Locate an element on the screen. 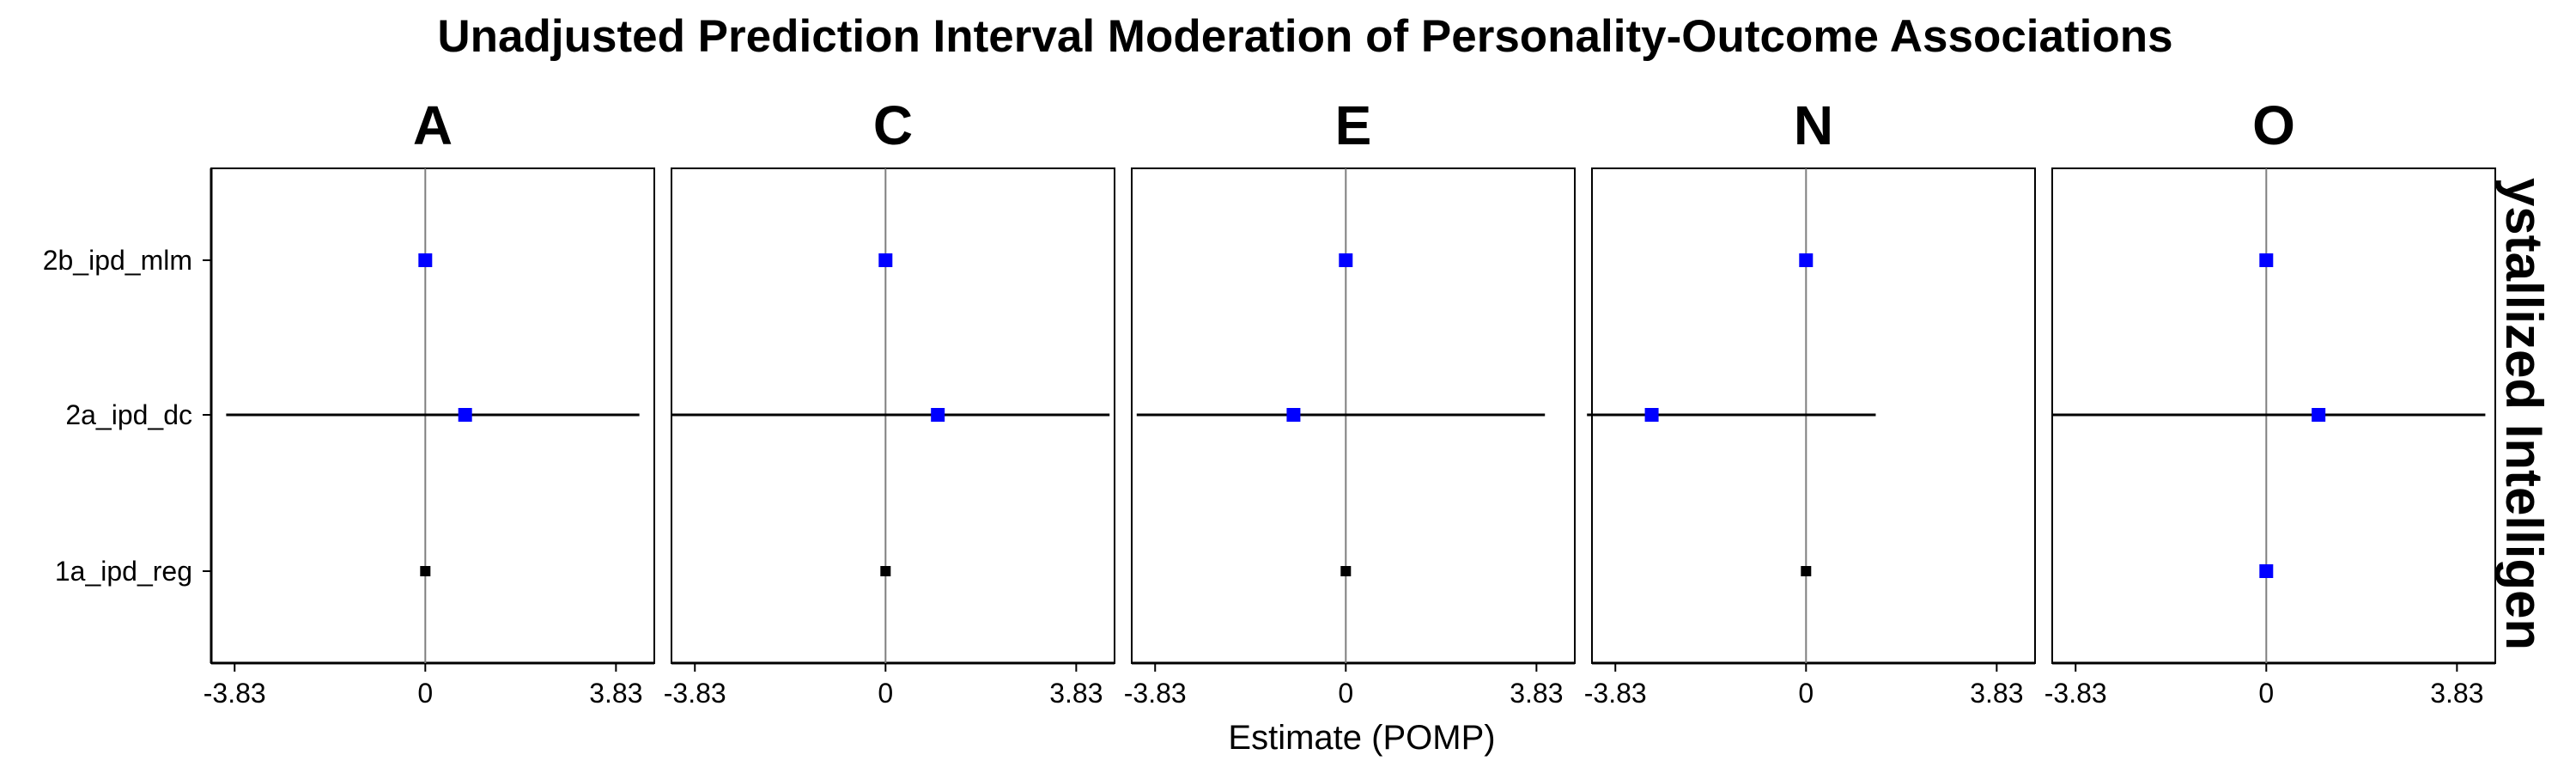 This screenshot has width=2576, height=773. facet-label-A: A is located at coordinates (433, 125).